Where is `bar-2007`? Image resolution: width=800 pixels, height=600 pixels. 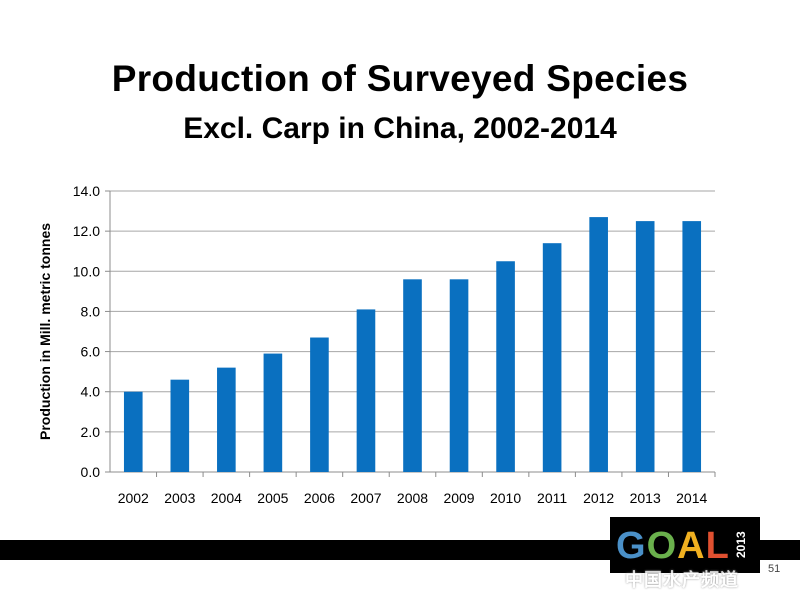 bar-2007 is located at coordinates (366, 390).